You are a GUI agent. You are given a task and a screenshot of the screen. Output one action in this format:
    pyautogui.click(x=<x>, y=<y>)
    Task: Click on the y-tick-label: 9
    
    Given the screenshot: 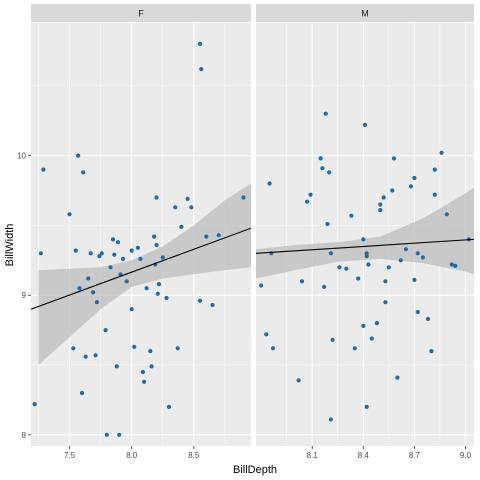 What is the action you would take?
    pyautogui.click(x=24, y=295)
    